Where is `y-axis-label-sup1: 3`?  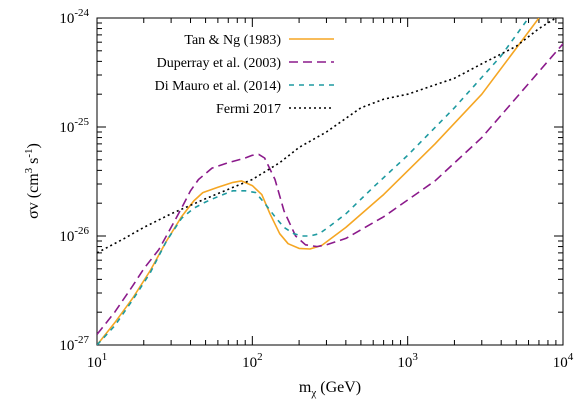 y-axis-label-sup1: 3 is located at coordinates (29, 170).